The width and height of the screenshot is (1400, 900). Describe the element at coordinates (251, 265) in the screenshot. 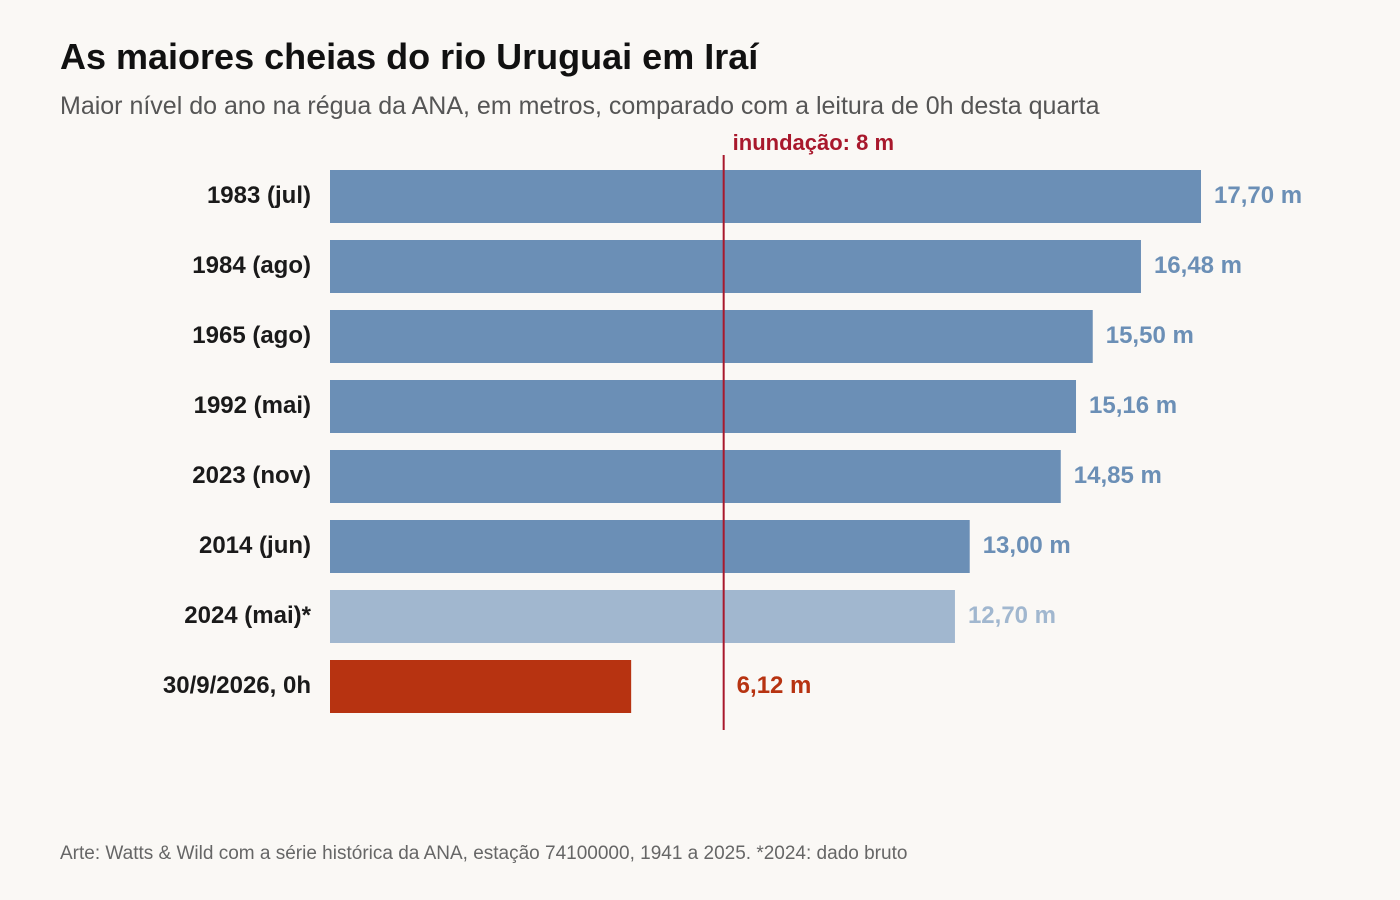

I see `category-label: 1984 (ago)` at that location.